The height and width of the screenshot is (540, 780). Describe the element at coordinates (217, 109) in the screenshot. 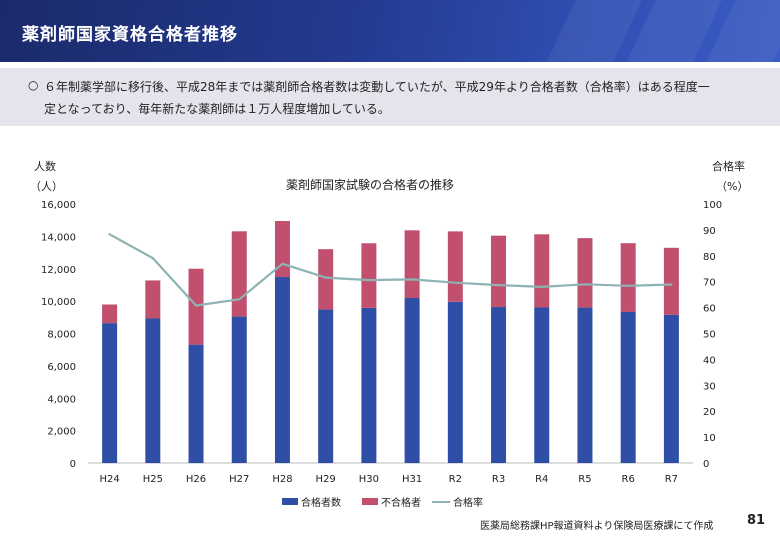

I see `summary-text-line2: 定となっており、毎年新たな薬剤師は１万人程度増加している。` at that location.